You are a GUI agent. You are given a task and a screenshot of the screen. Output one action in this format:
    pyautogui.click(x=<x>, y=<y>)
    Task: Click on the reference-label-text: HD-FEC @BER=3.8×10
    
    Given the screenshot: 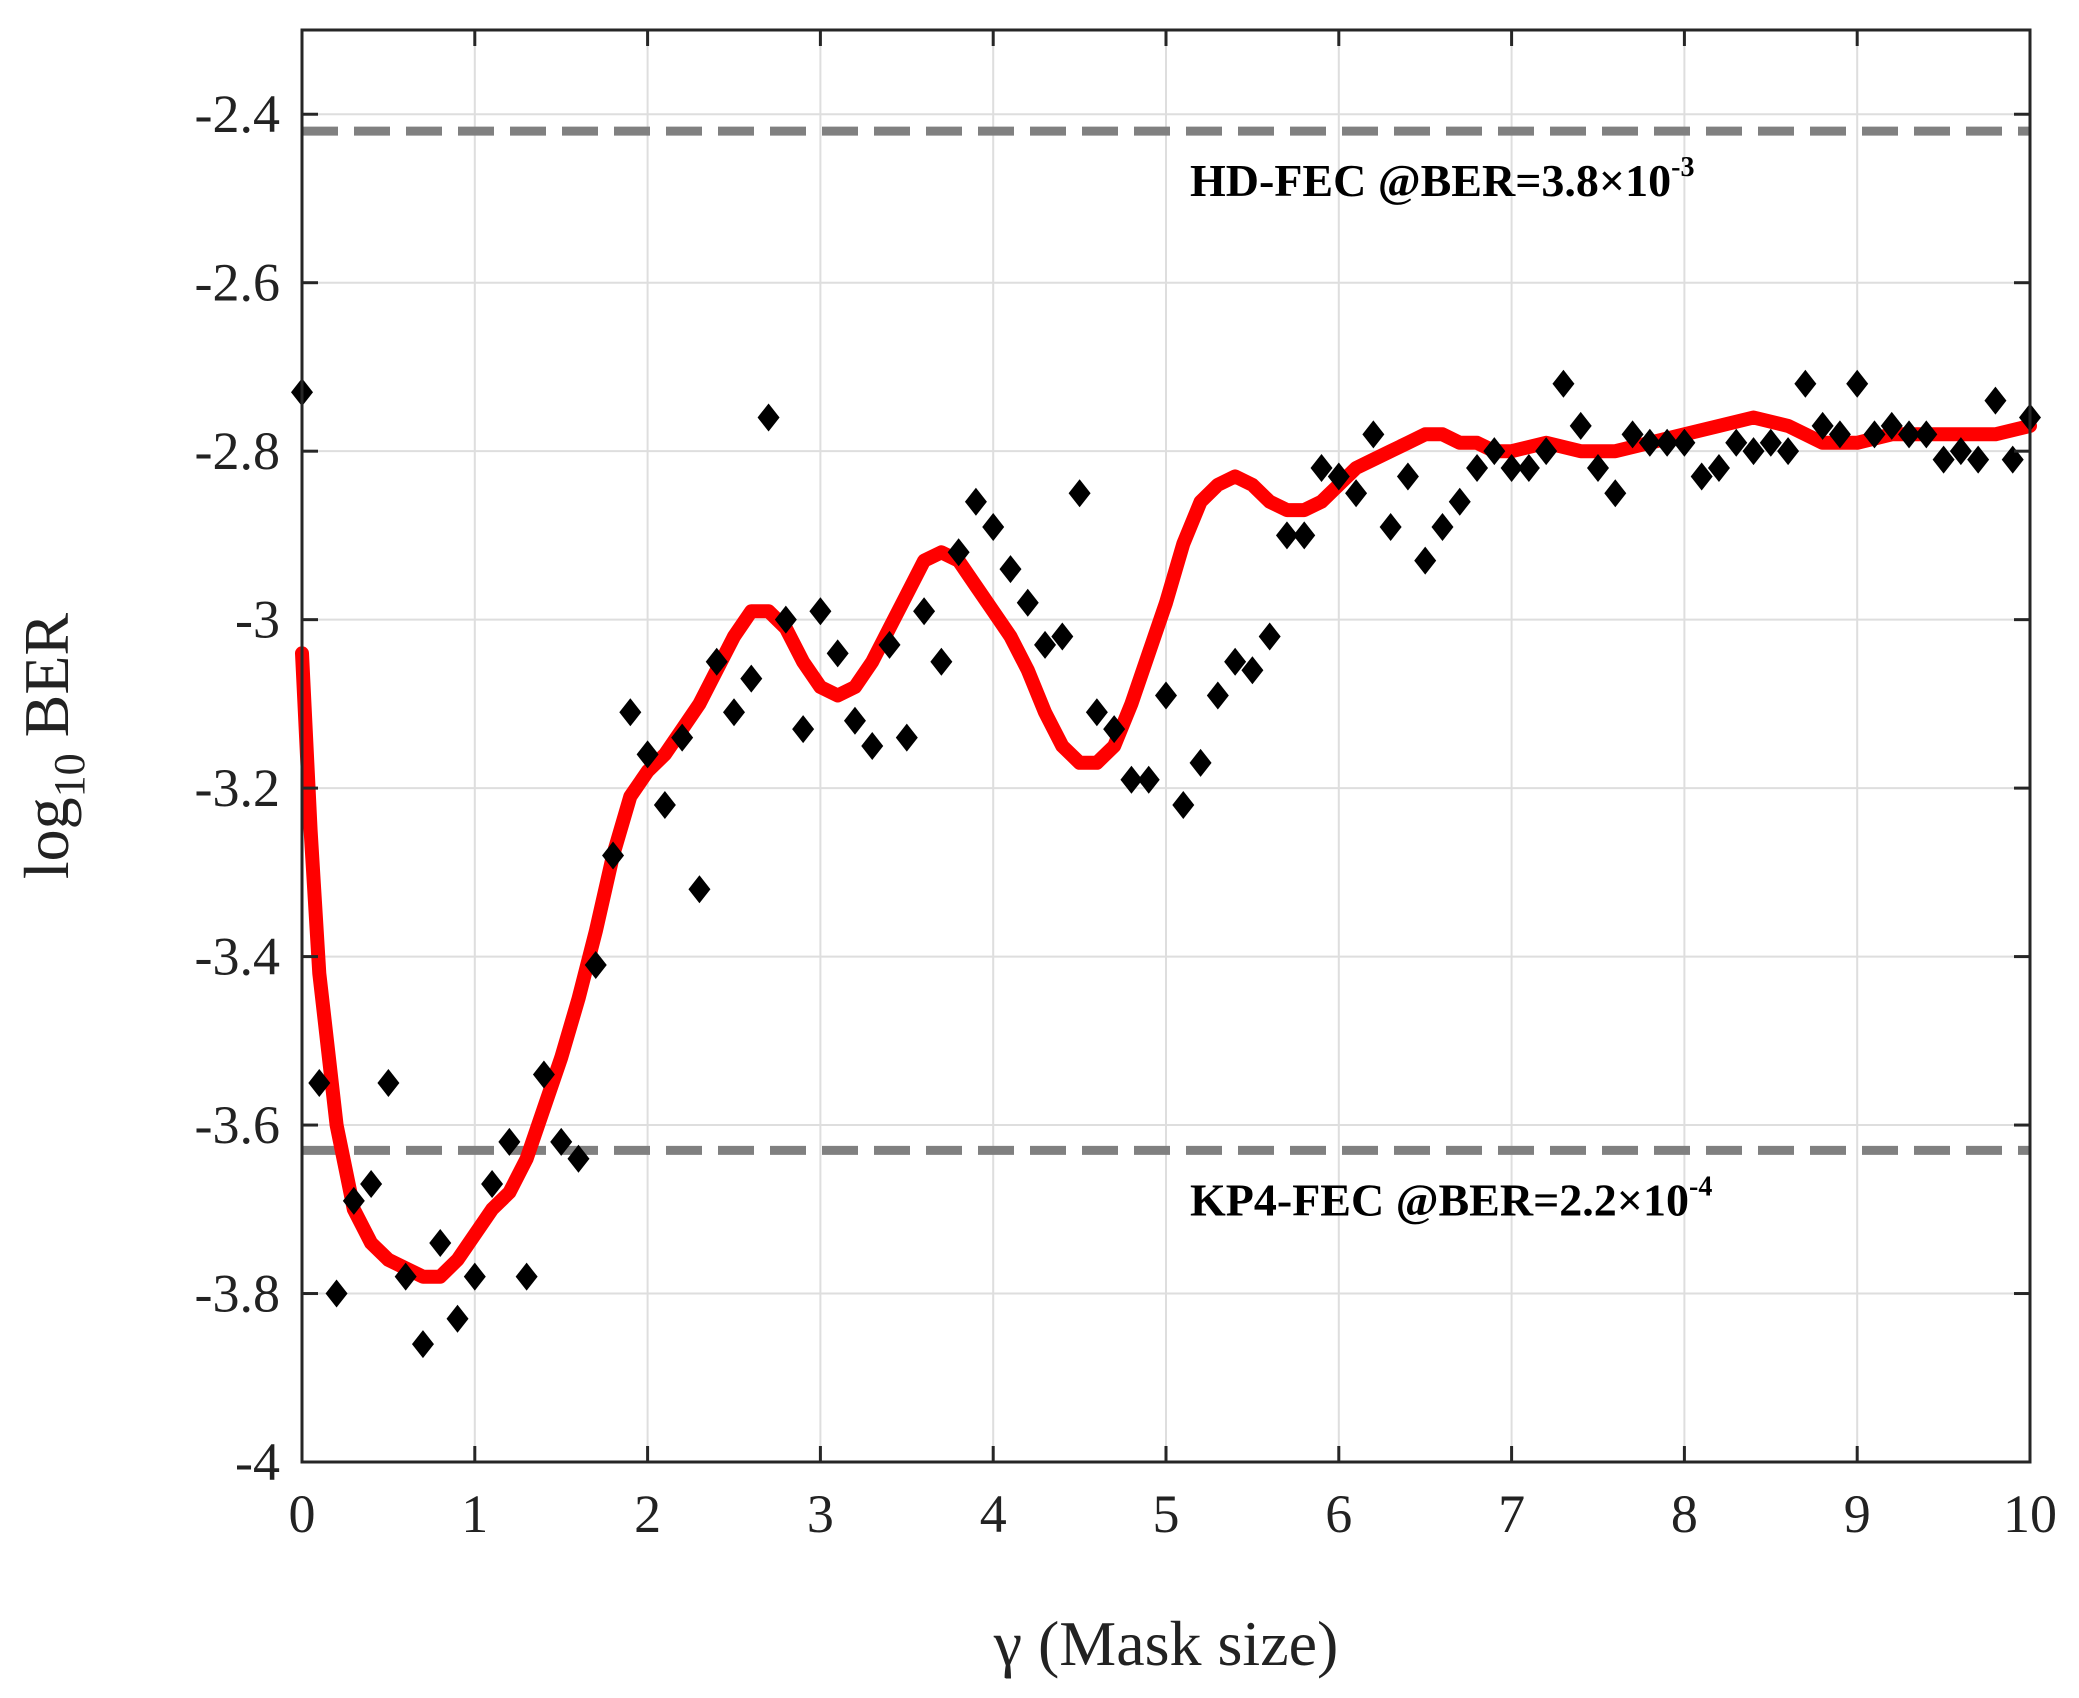 What is the action you would take?
    pyautogui.click(x=1430, y=180)
    